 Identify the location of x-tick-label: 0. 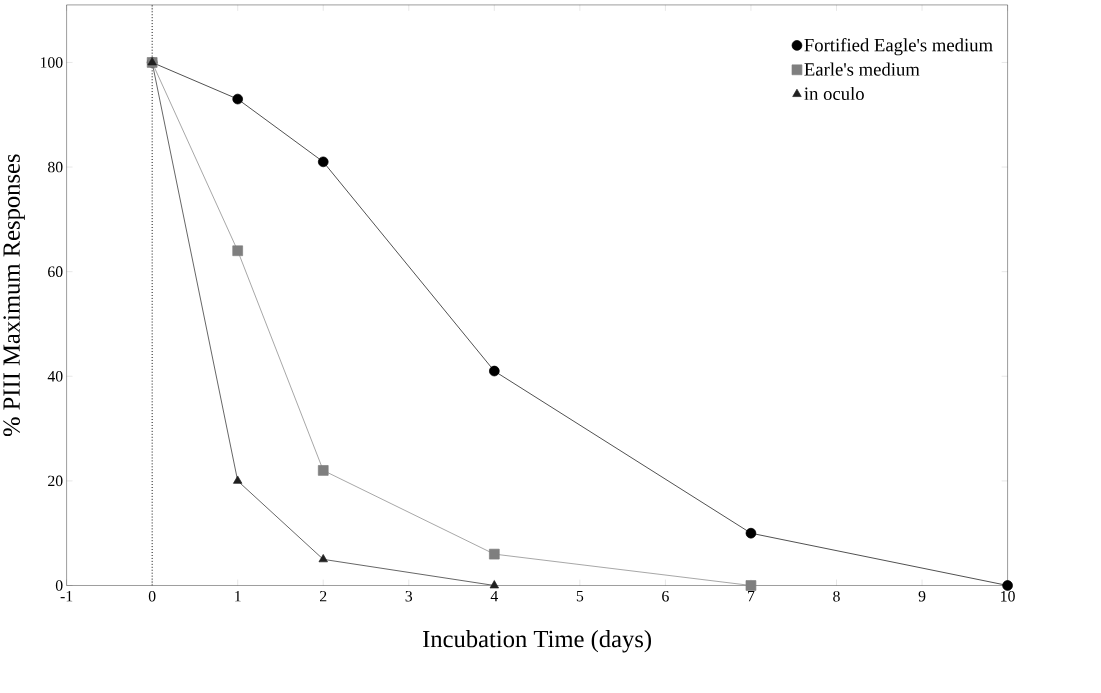
(152, 596).